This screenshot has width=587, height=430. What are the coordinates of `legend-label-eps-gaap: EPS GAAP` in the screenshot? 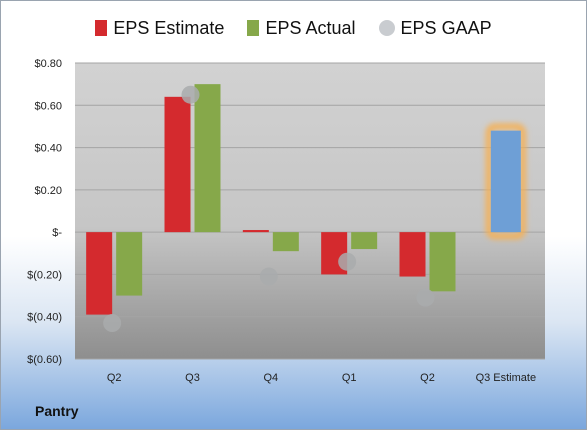 It's located at (446, 27).